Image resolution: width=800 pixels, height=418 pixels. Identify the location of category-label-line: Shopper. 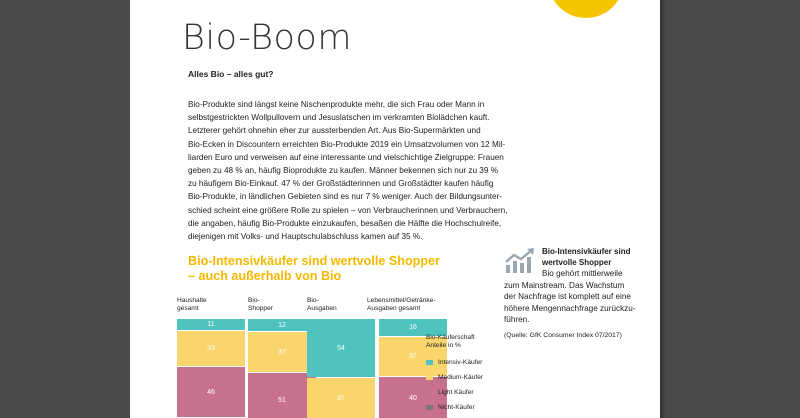
(260, 309).